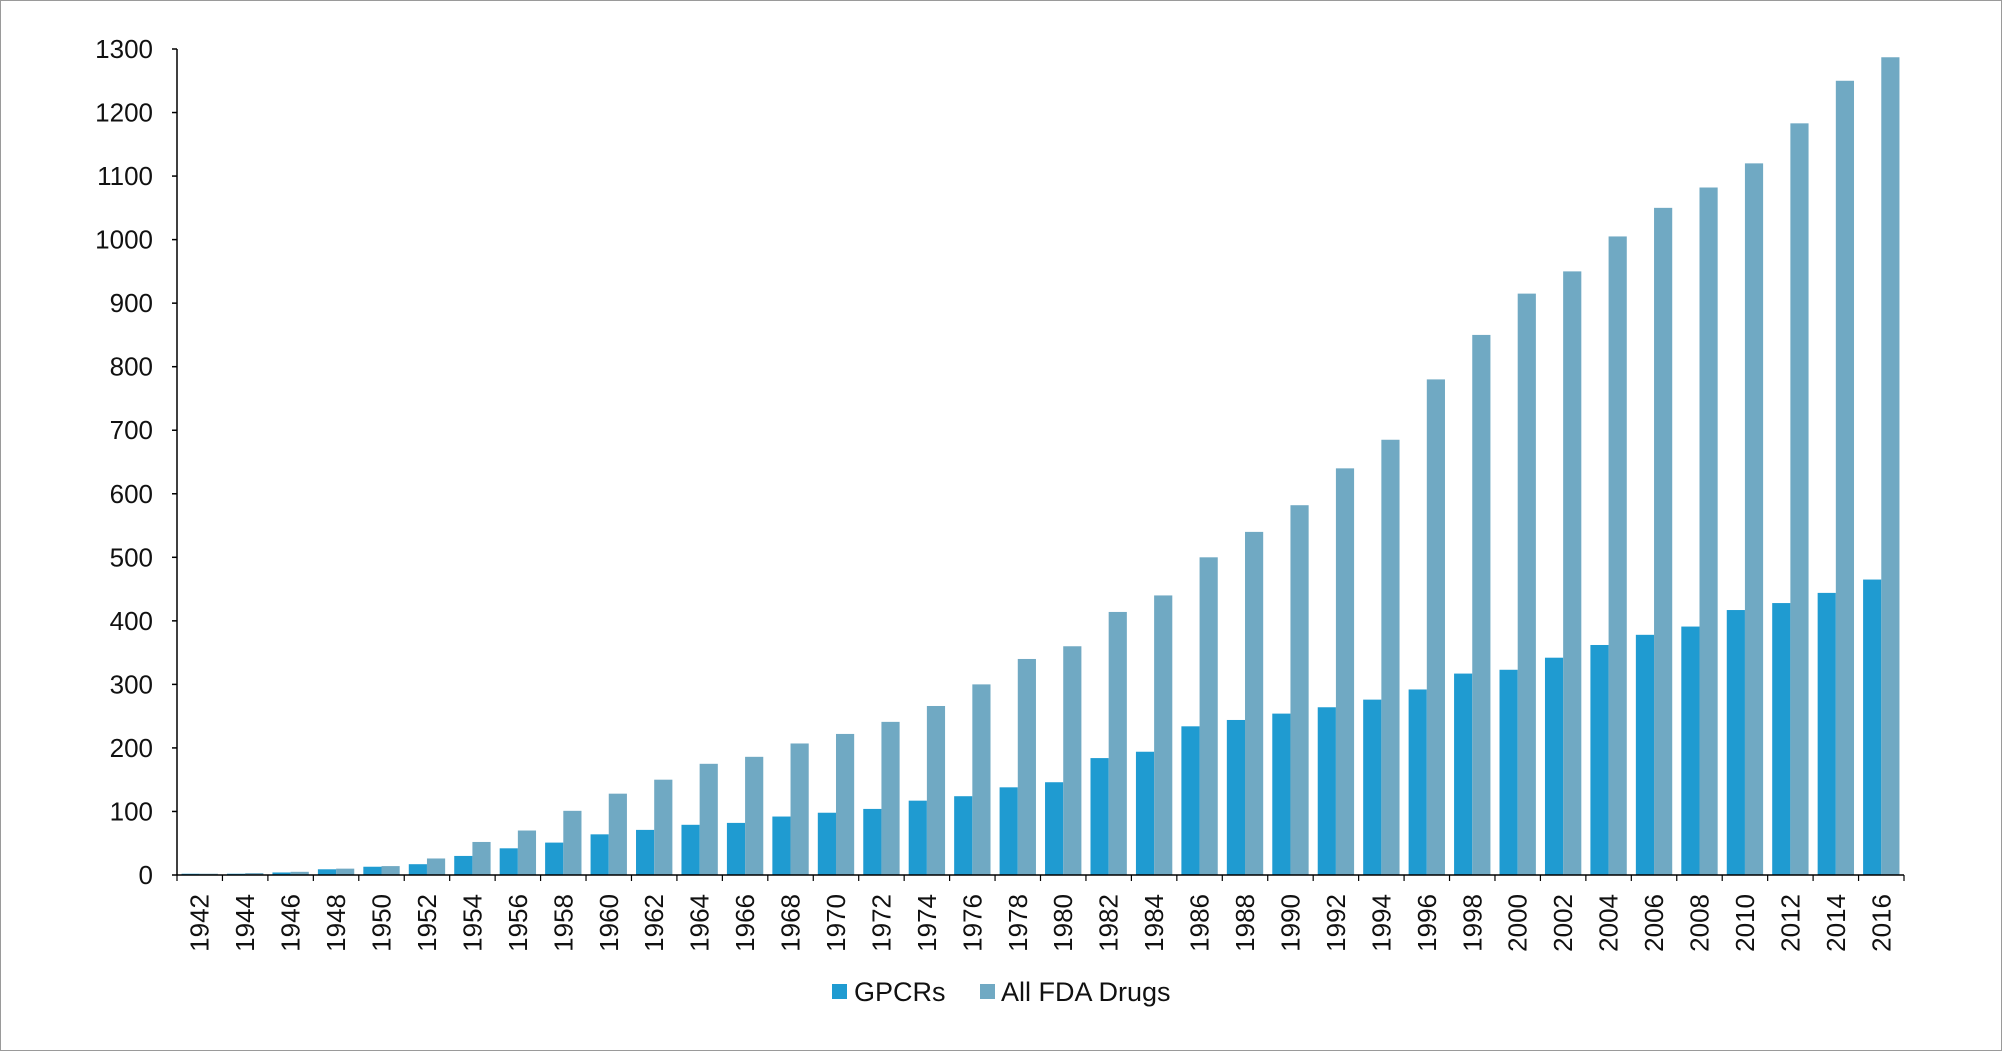  What do you see at coordinates (781, 845) in the screenshot?
I see `bar-gpcrs-1968` at bounding box center [781, 845].